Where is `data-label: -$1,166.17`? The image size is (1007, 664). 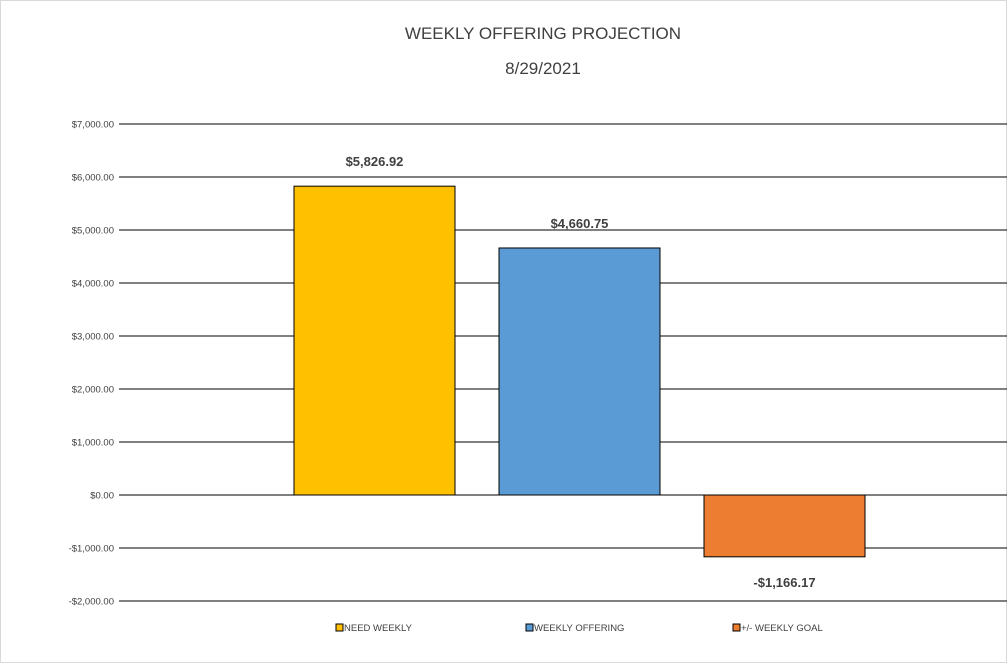
data-label: -$1,166.17 is located at coordinates (784, 582).